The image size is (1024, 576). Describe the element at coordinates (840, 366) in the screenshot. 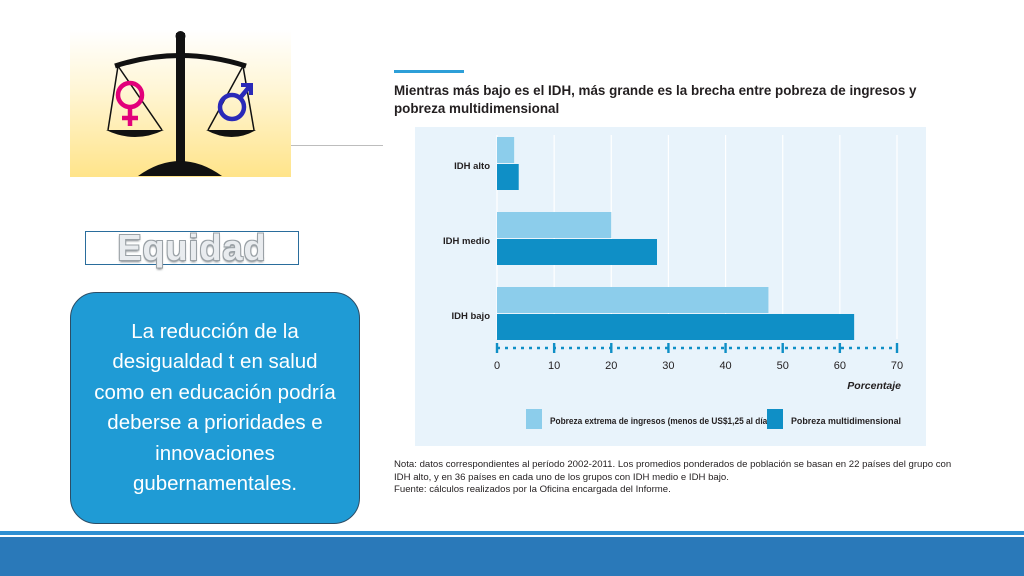

I see `x-tick-label: 60` at that location.